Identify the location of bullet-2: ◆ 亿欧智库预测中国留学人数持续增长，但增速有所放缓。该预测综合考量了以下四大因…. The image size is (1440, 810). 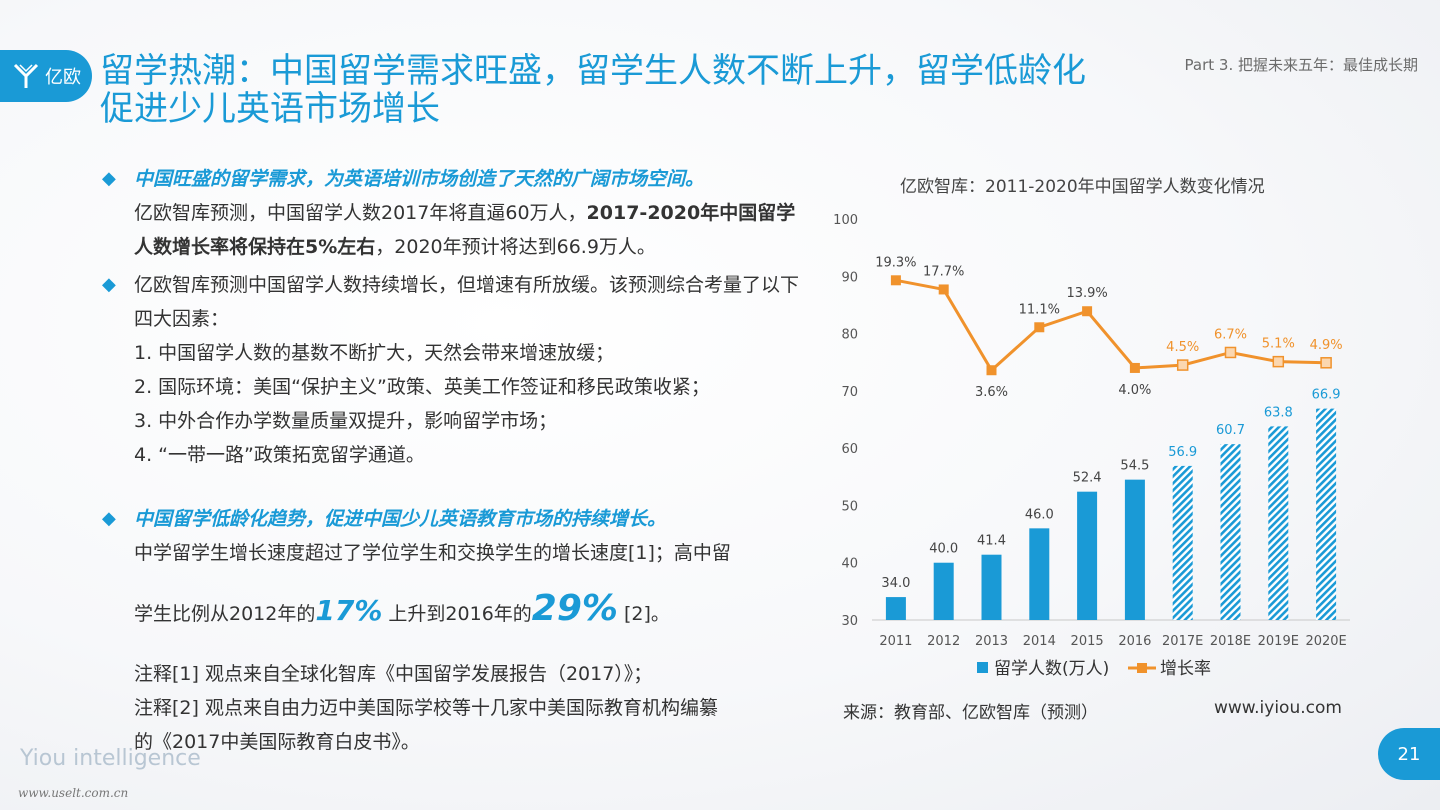
(450, 370).